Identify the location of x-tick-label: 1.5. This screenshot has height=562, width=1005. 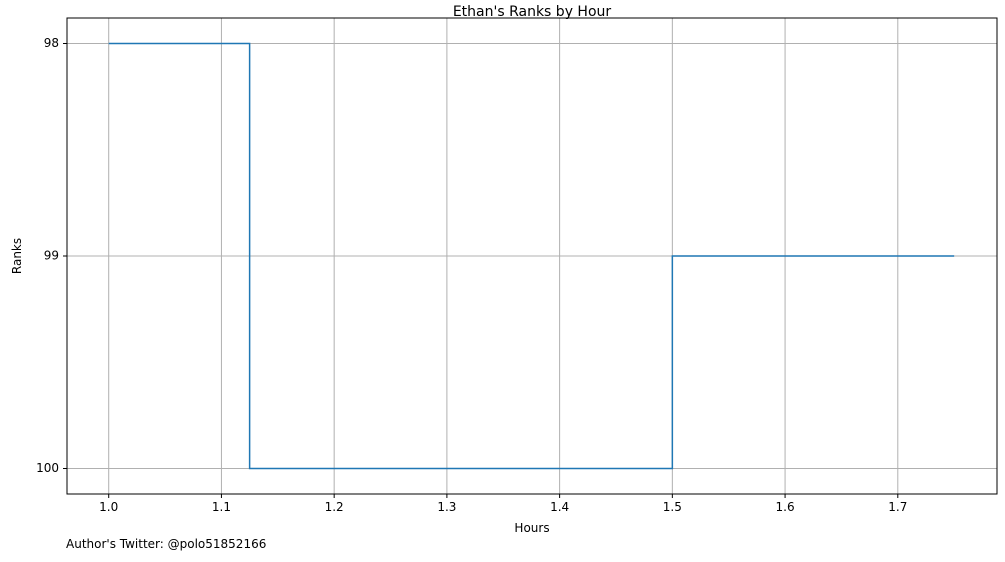
(672, 507).